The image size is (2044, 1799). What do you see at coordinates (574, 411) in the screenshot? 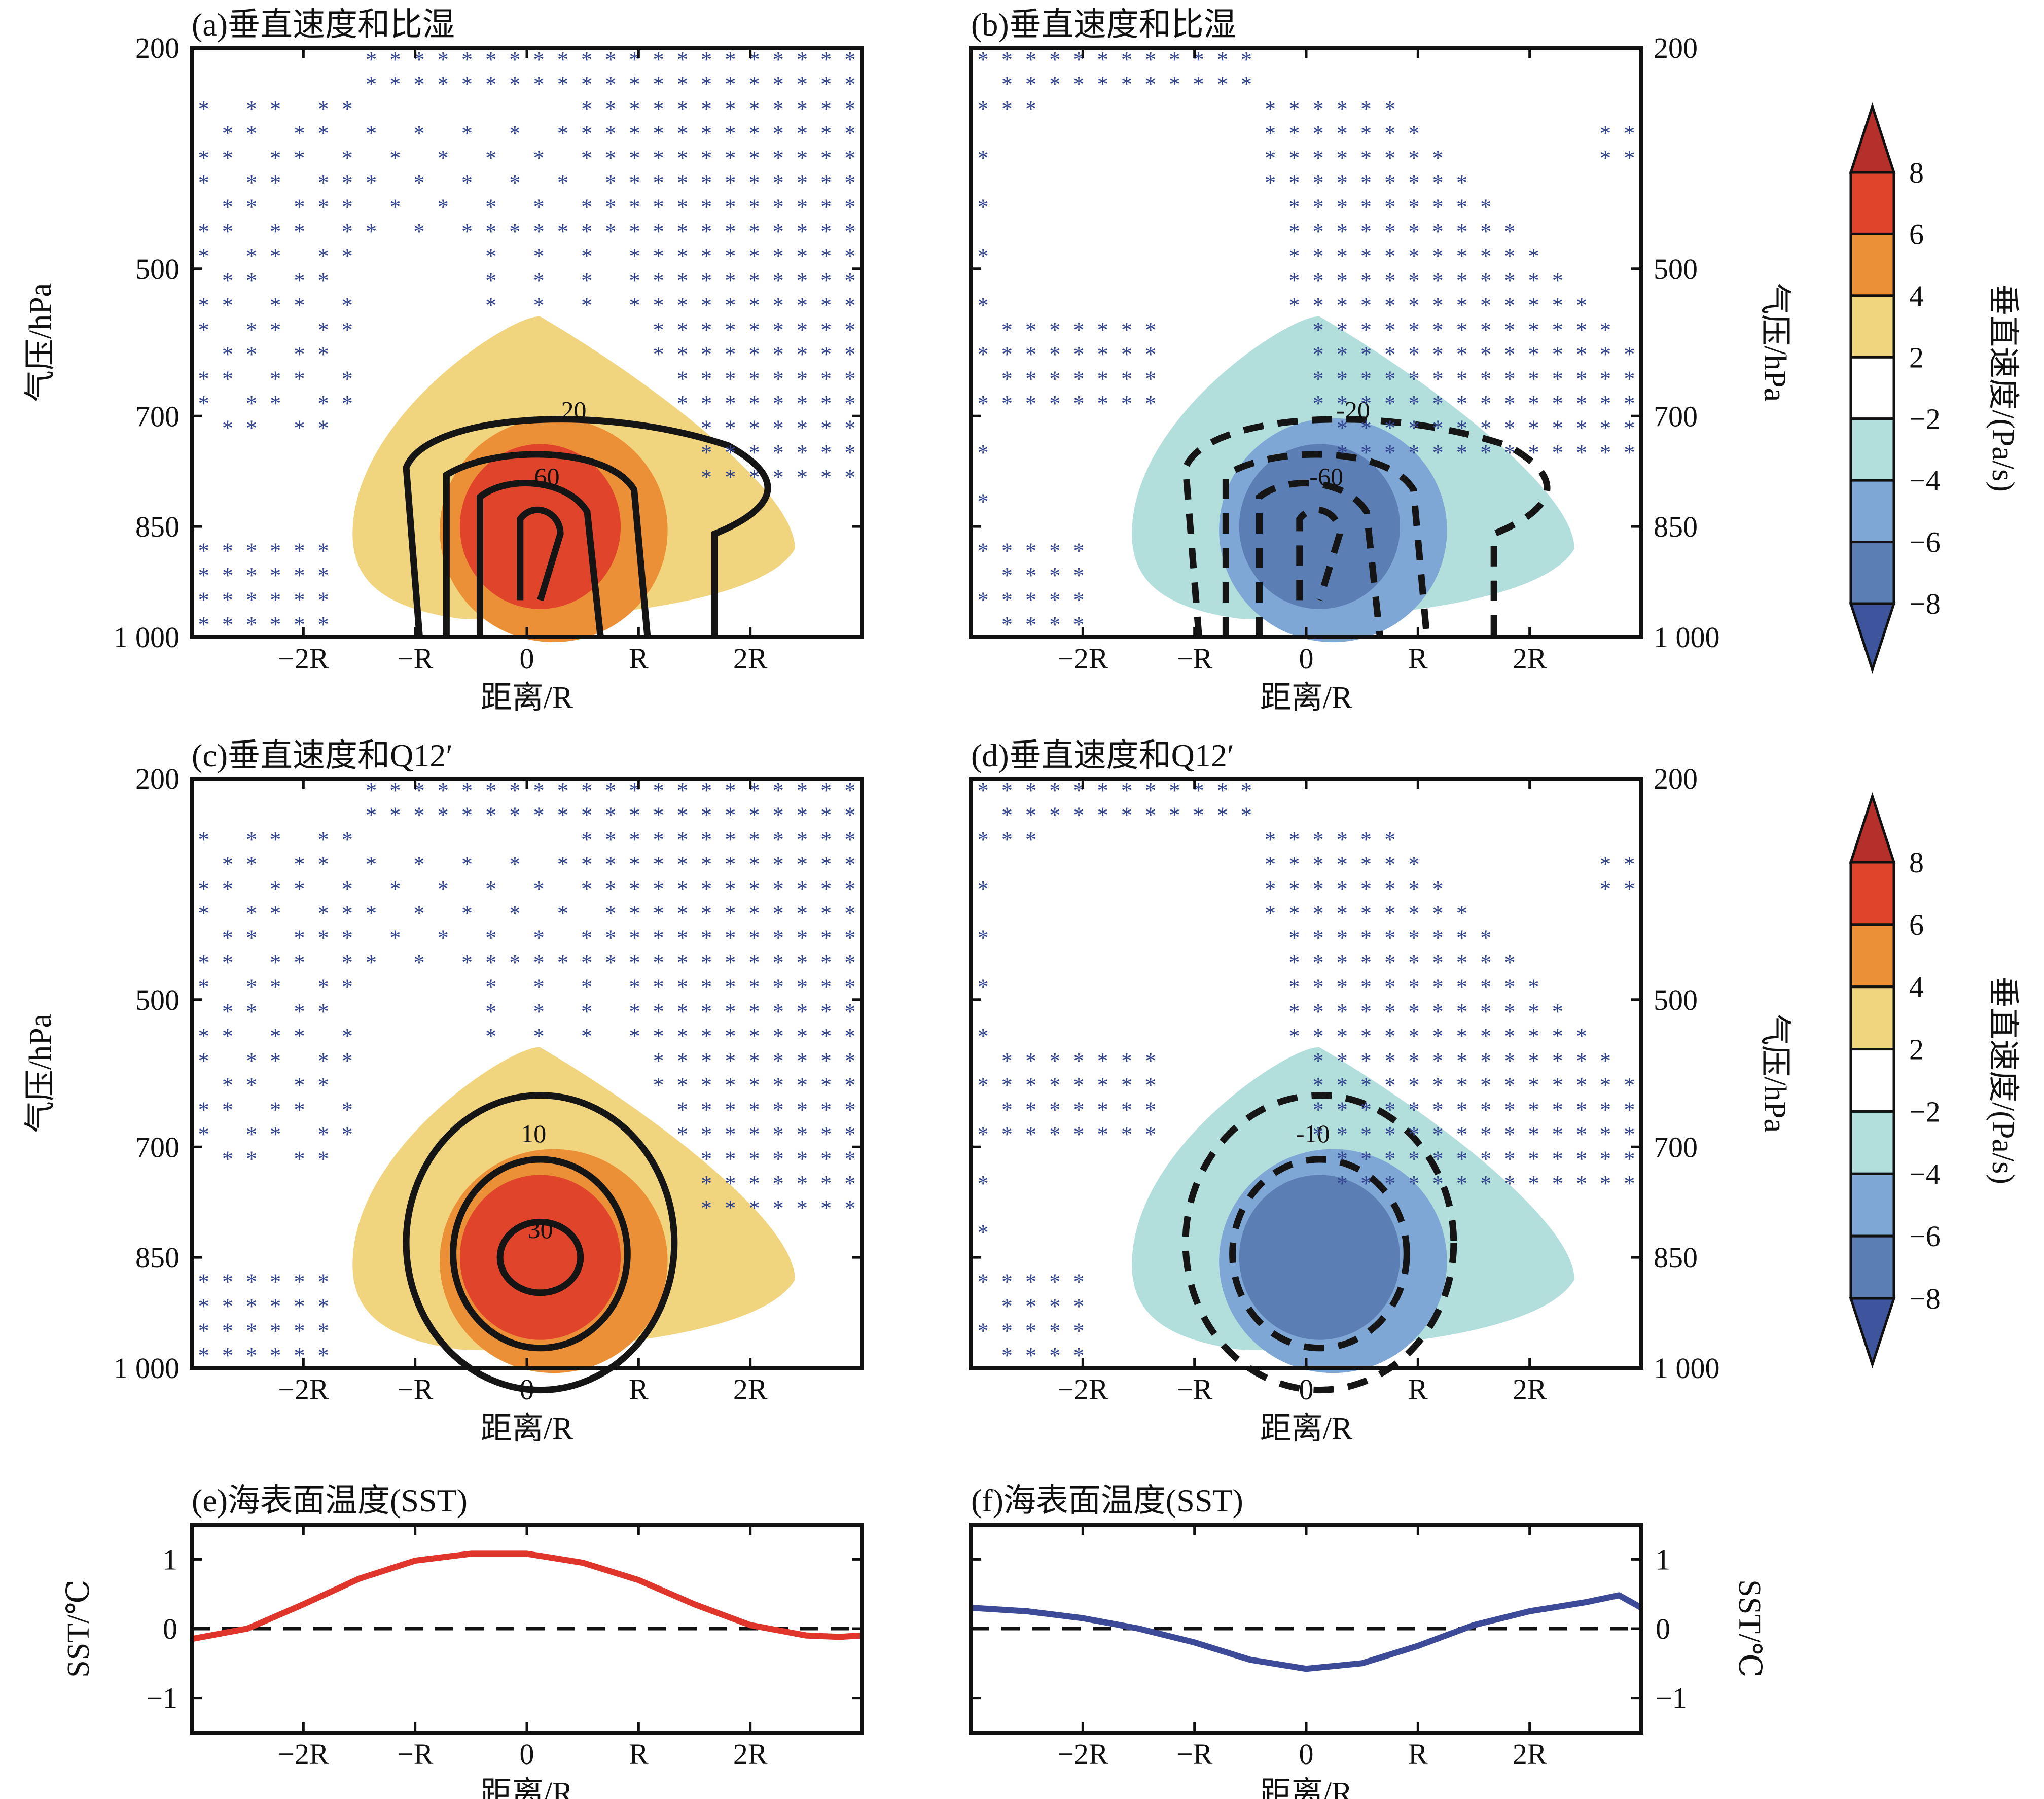
I see `contour-label: 20` at bounding box center [574, 411].